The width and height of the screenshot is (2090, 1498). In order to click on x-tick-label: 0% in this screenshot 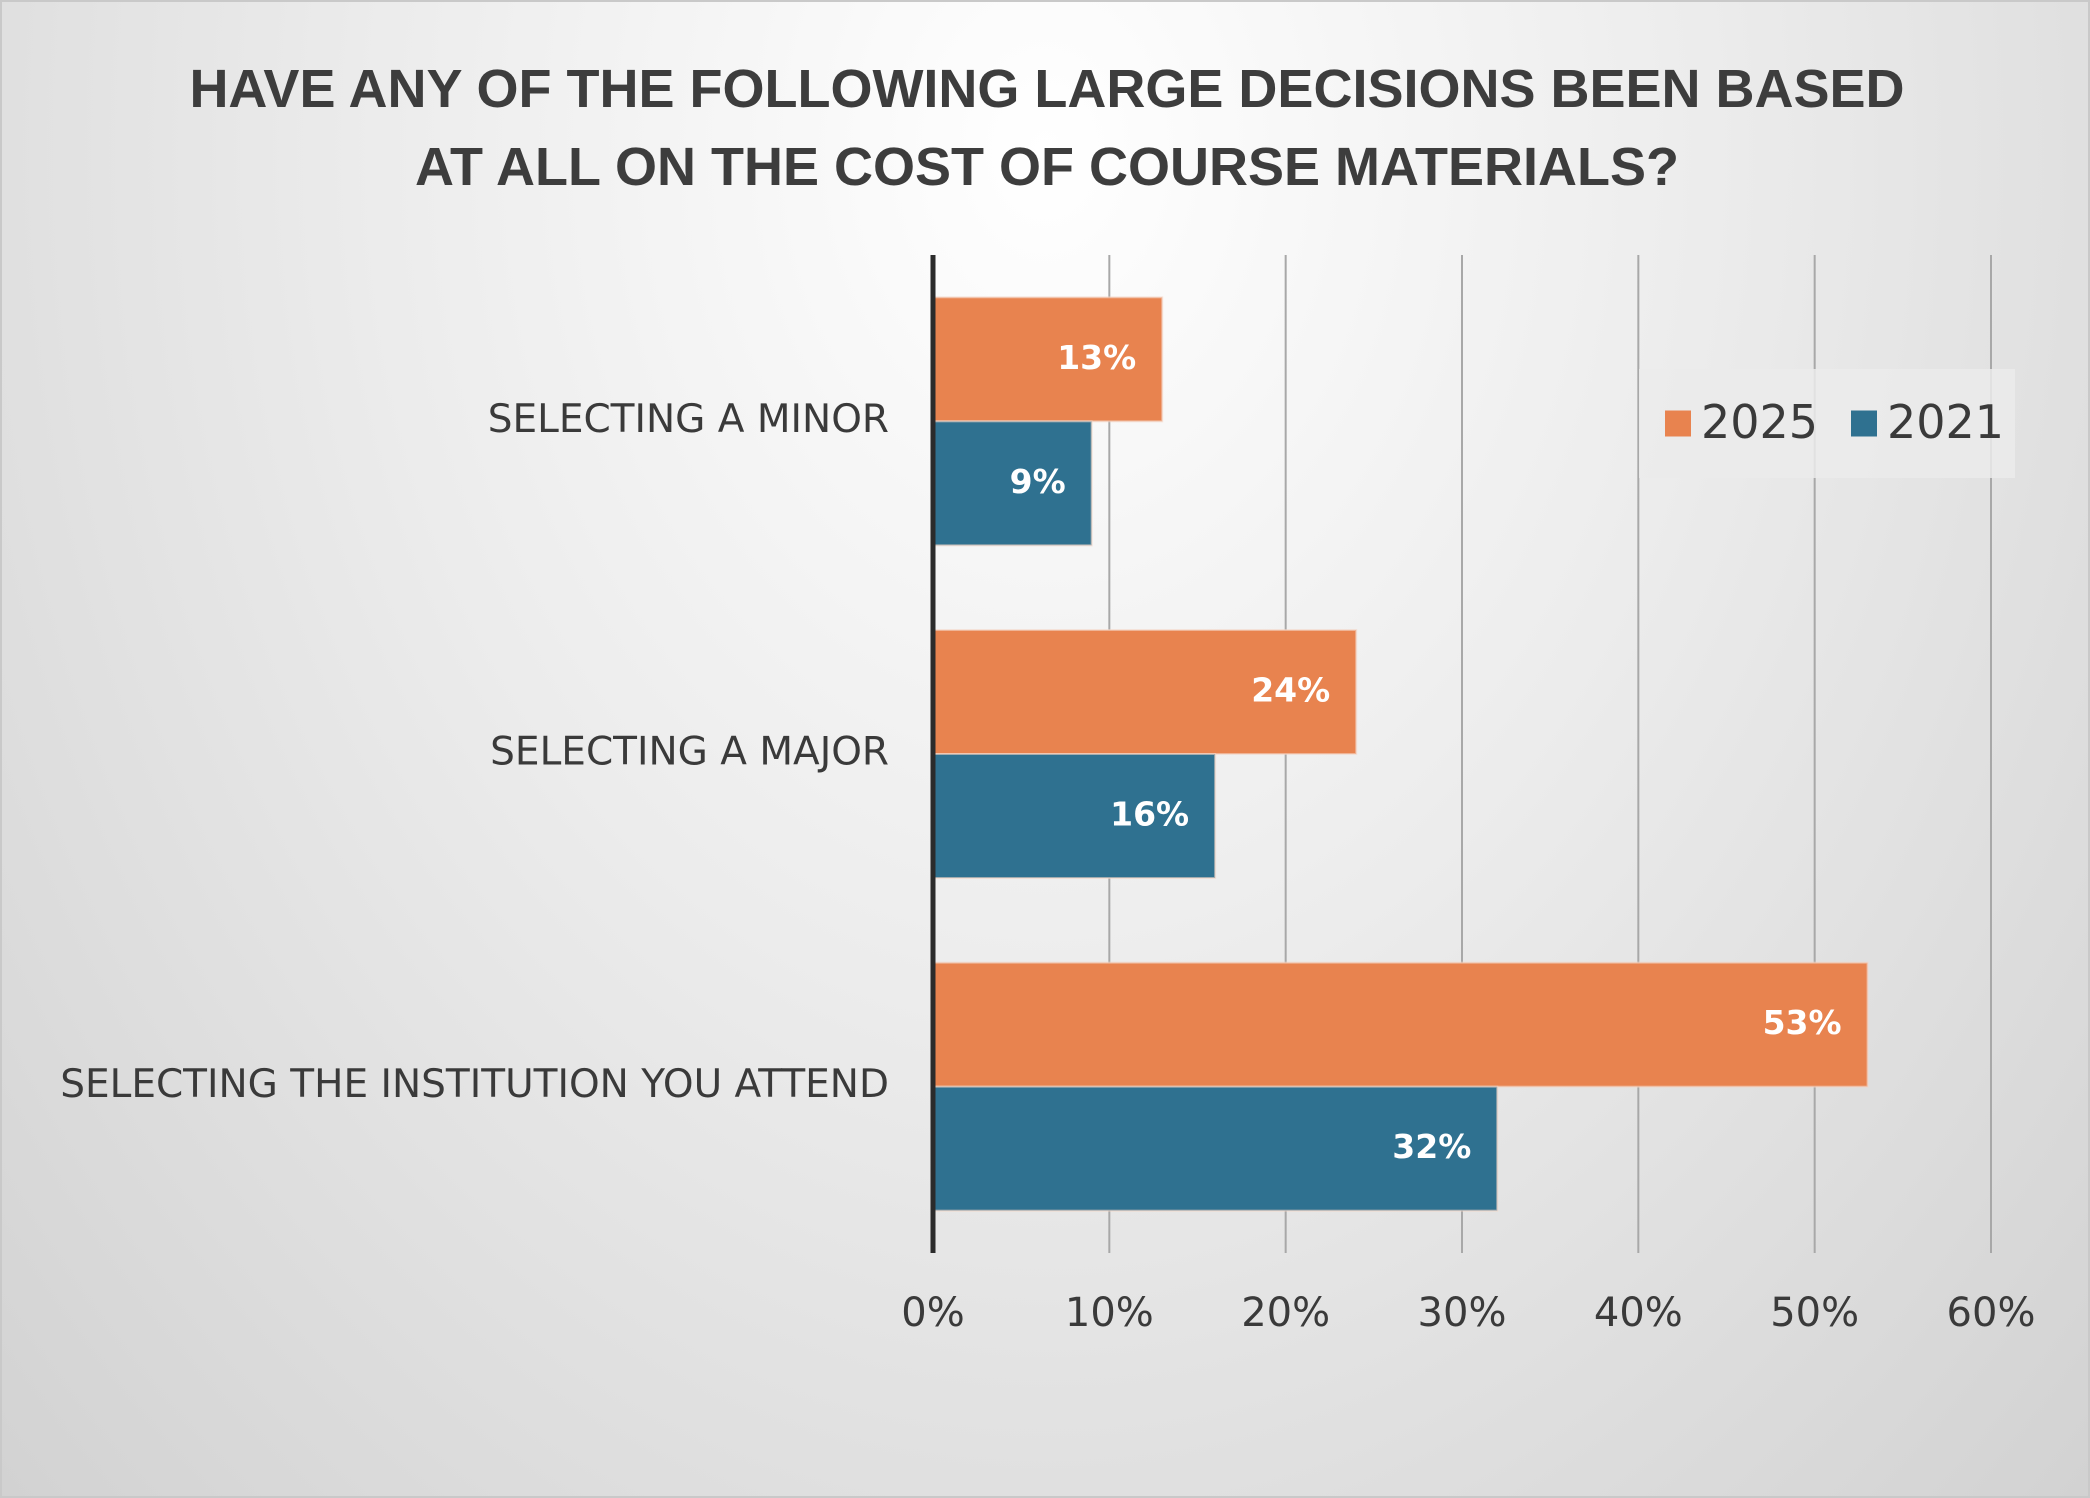, I will do `click(932, 1313)`.